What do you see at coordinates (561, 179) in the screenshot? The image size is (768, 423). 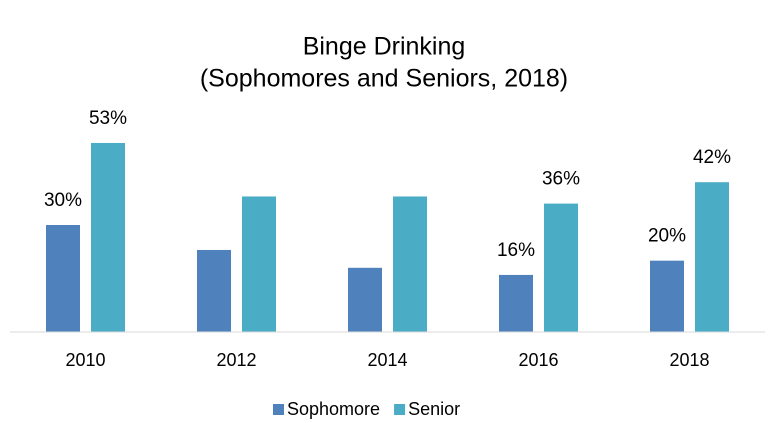 I see `data-label: 36%` at bounding box center [561, 179].